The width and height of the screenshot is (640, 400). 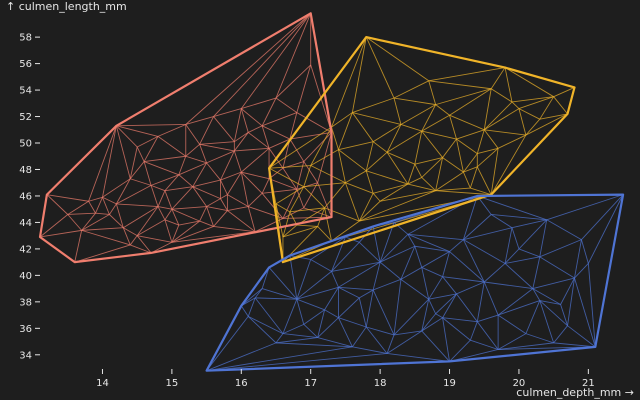 I want to click on y-tick-label: 40, so click(x=25, y=276).